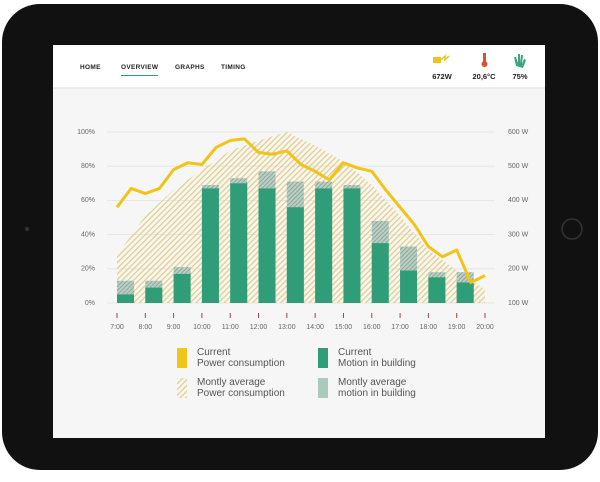  What do you see at coordinates (323, 358) in the screenshot?
I see `legend-swatch-bar` at bounding box center [323, 358].